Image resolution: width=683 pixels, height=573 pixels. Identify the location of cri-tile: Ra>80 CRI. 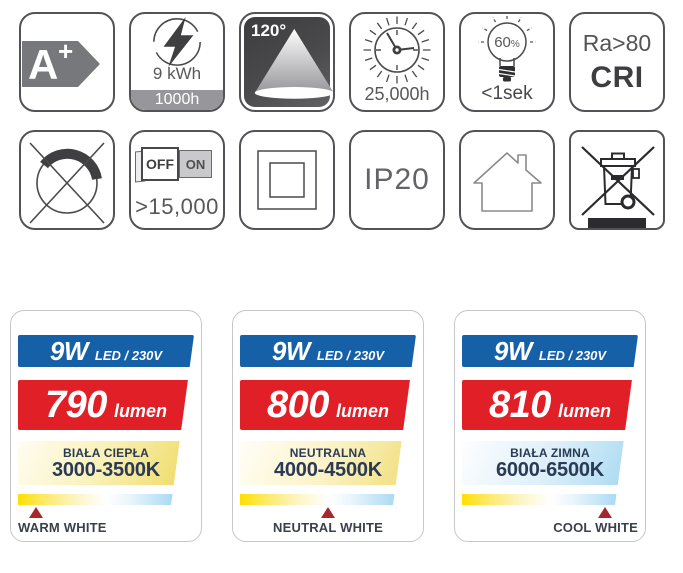
(617, 62).